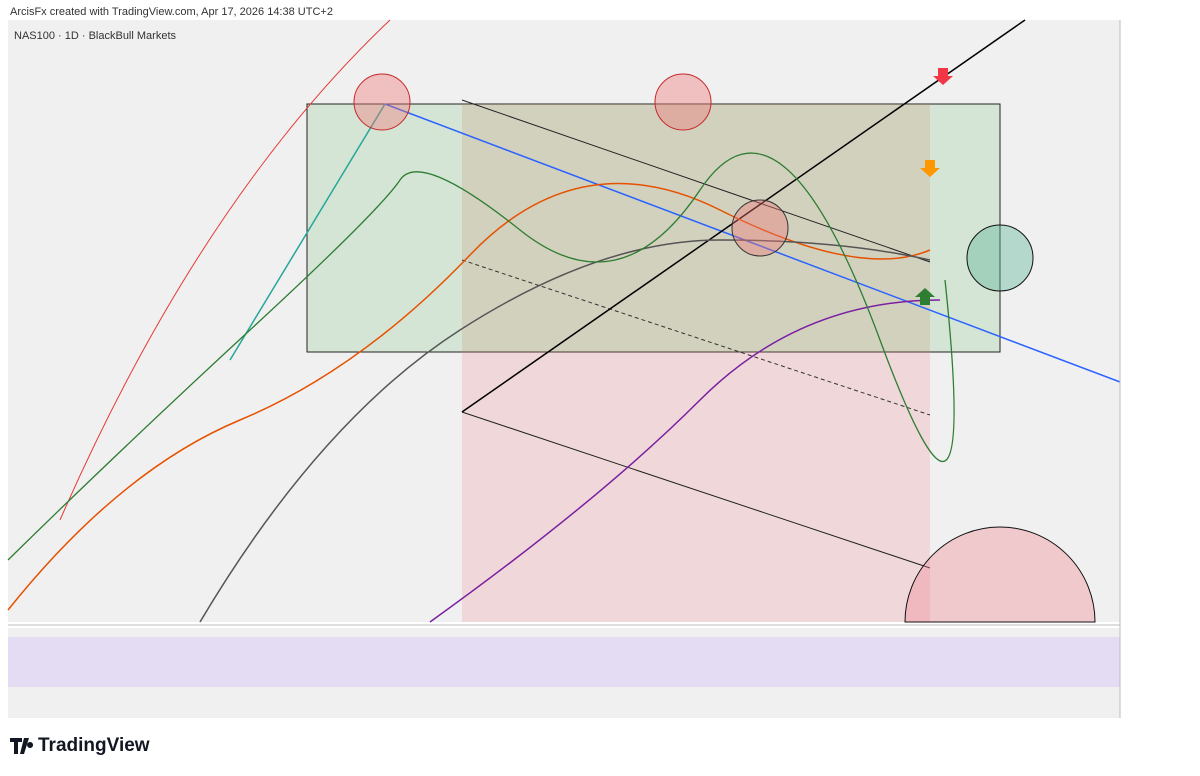  I want to click on arrow-up, so click(925, 296).